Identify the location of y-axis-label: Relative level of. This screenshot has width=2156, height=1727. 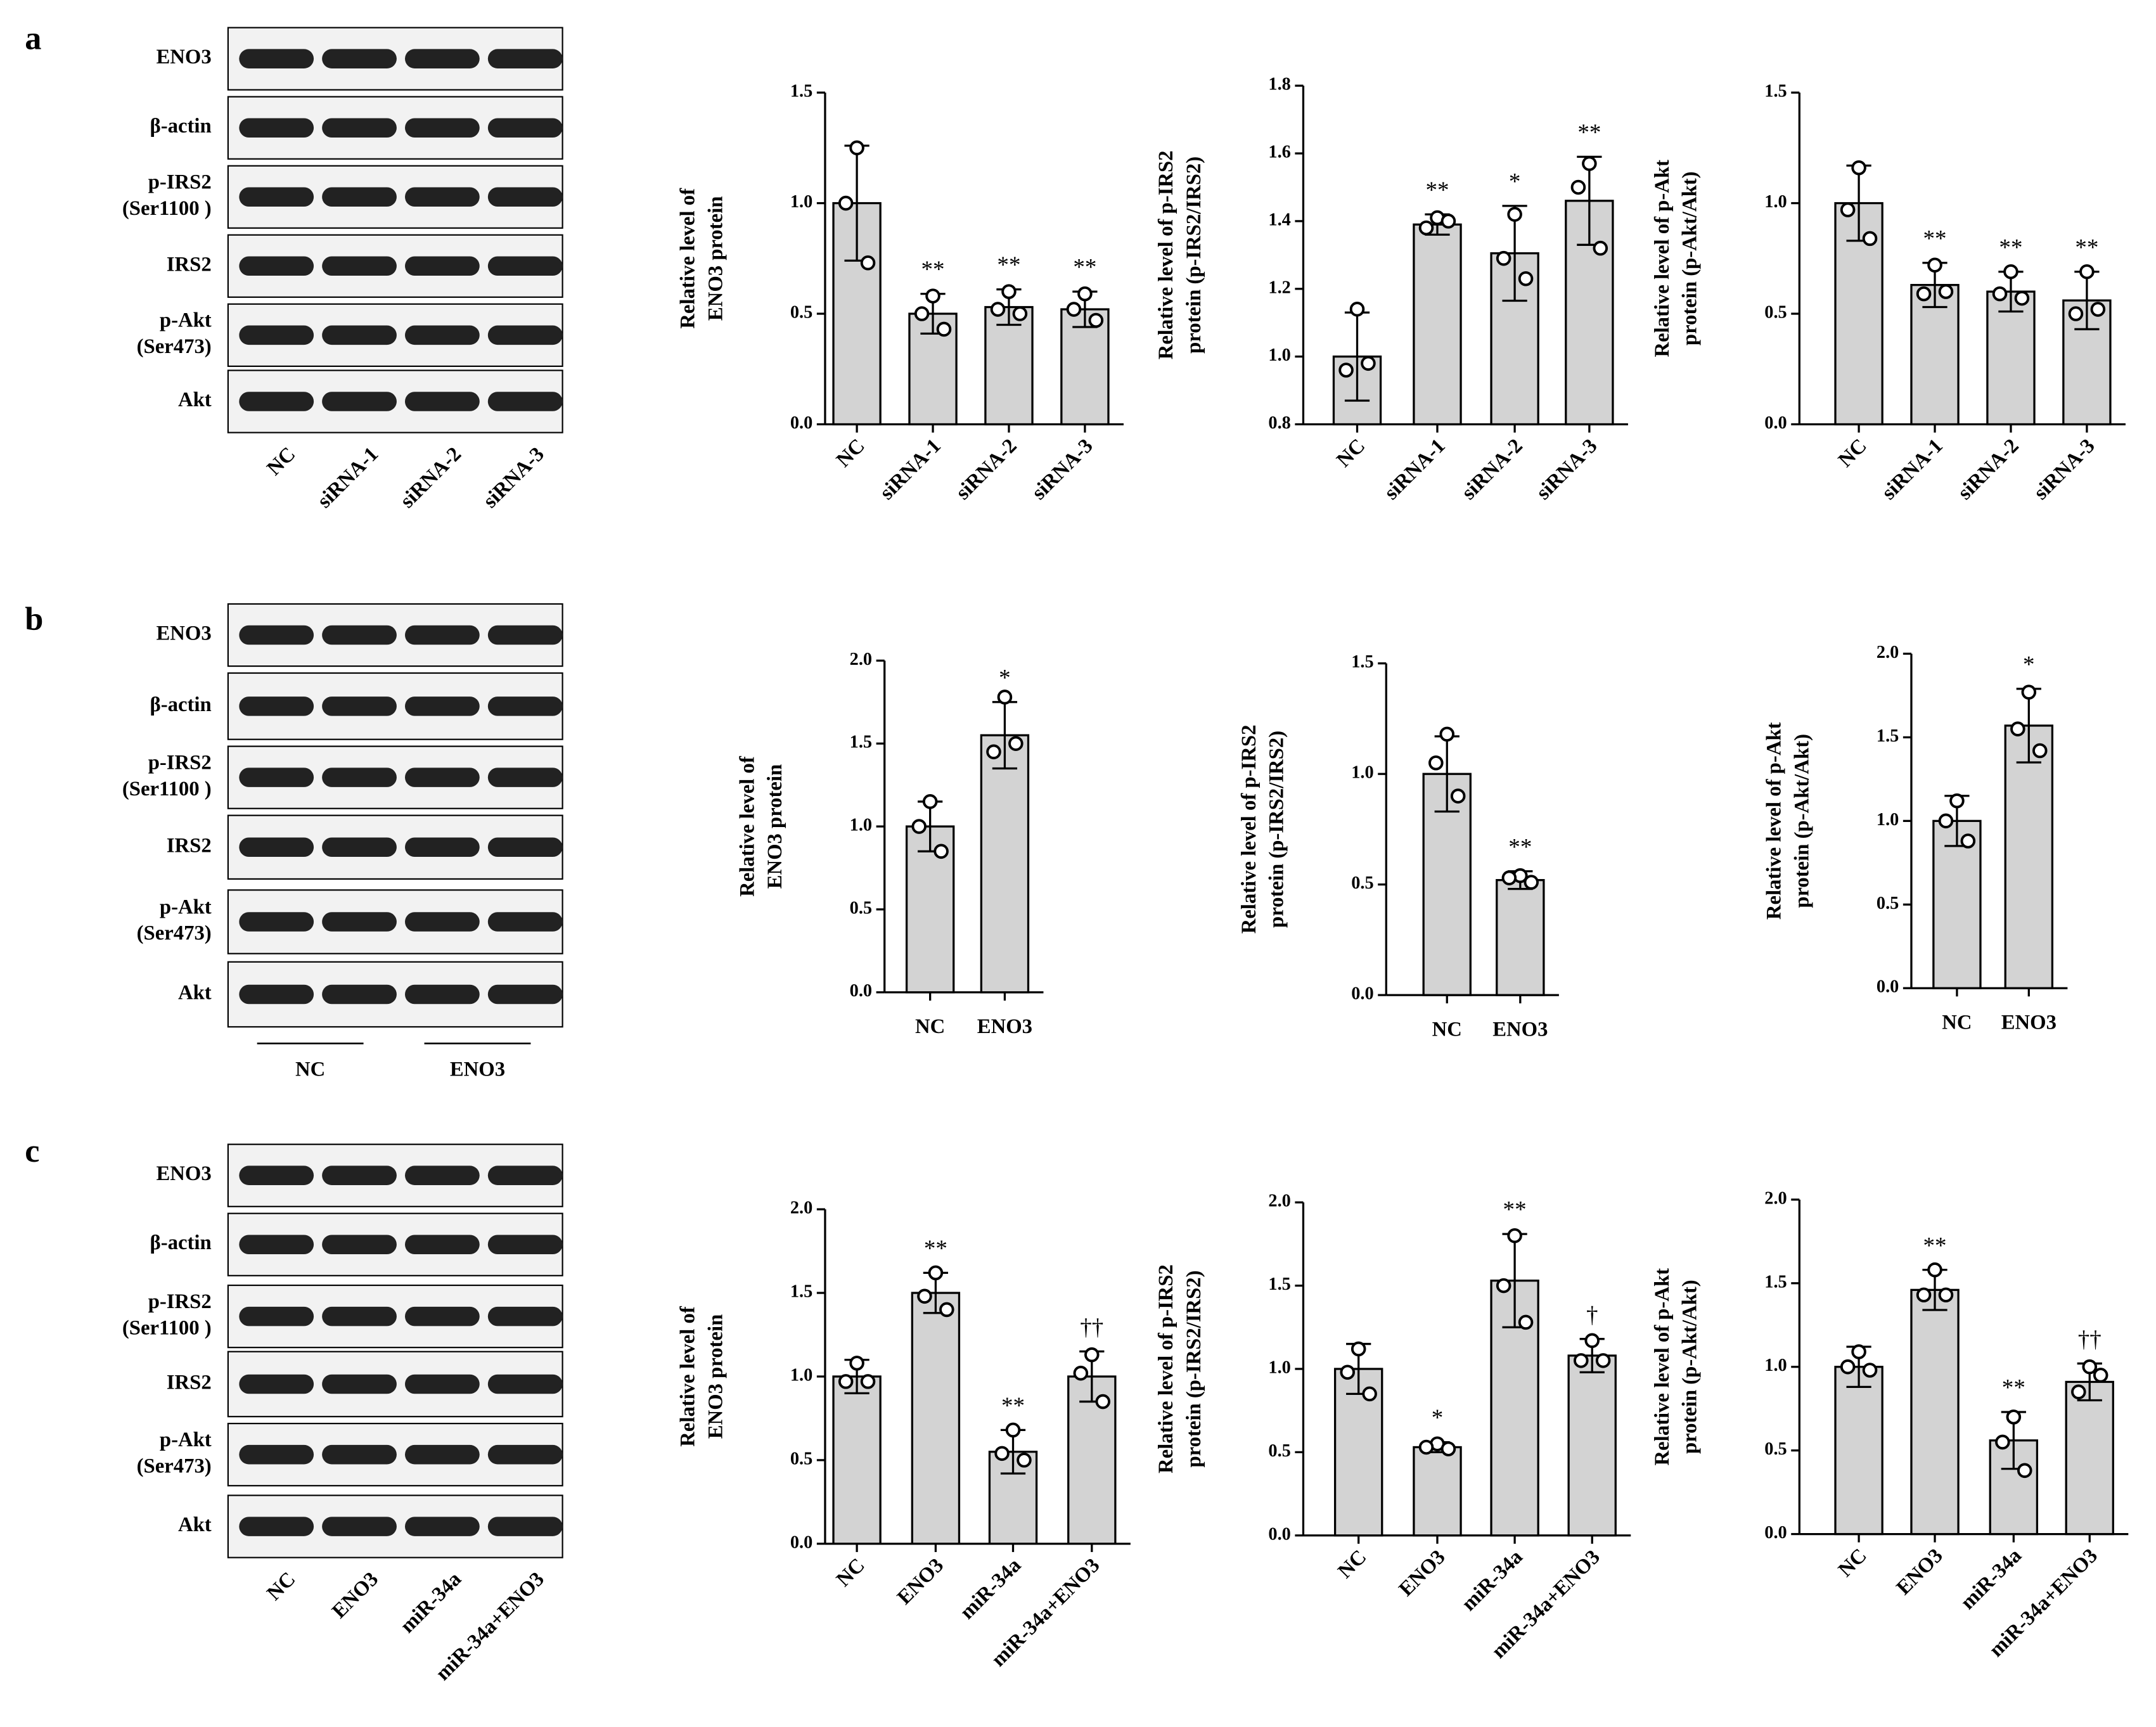
(688, 258).